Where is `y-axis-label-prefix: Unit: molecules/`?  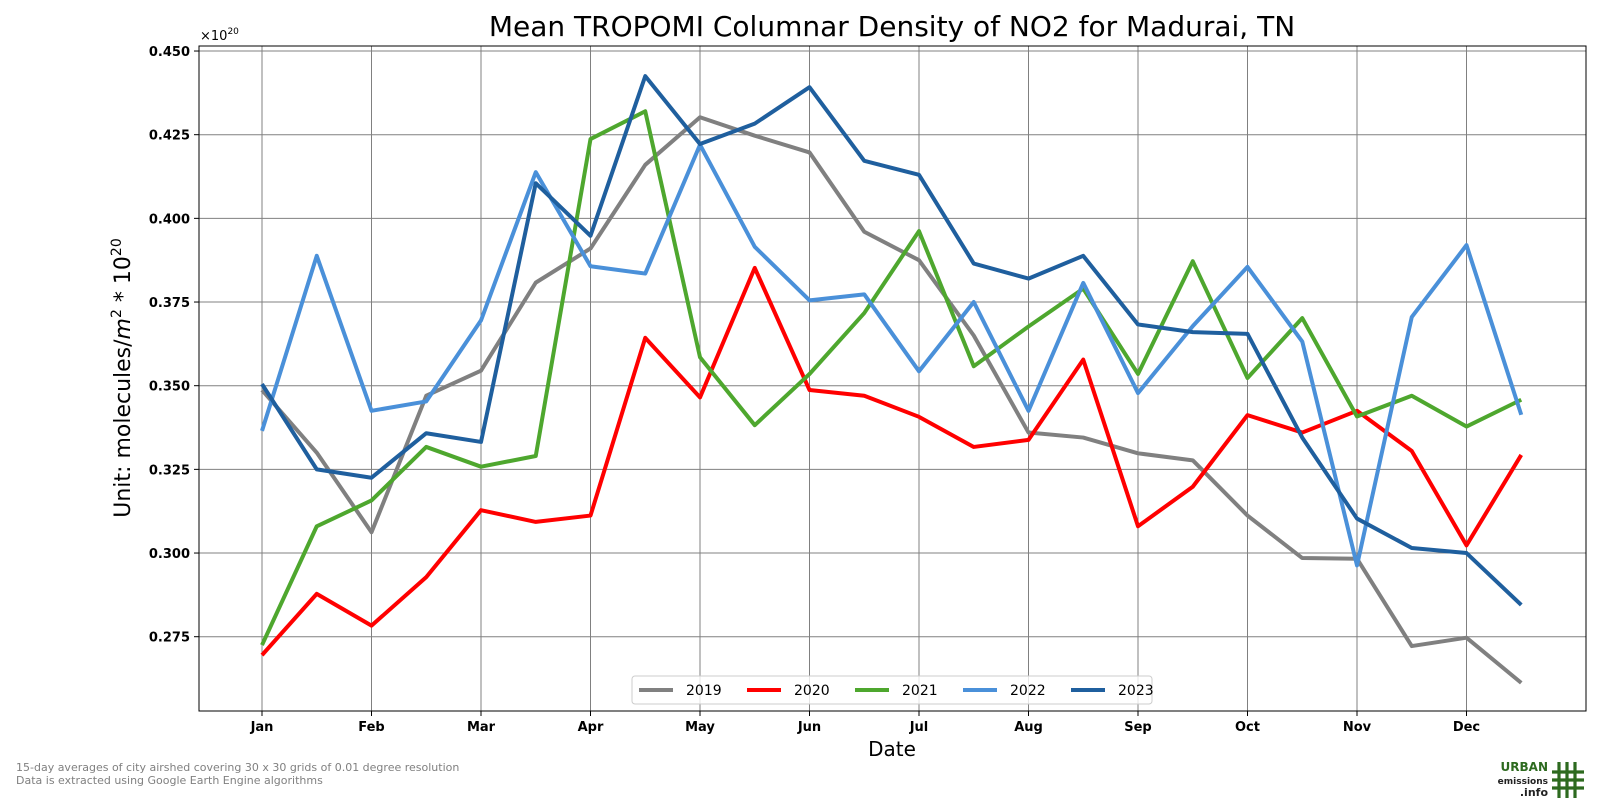
y-axis-label-prefix: Unit: molecules/ is located at coordinates (123, 428).